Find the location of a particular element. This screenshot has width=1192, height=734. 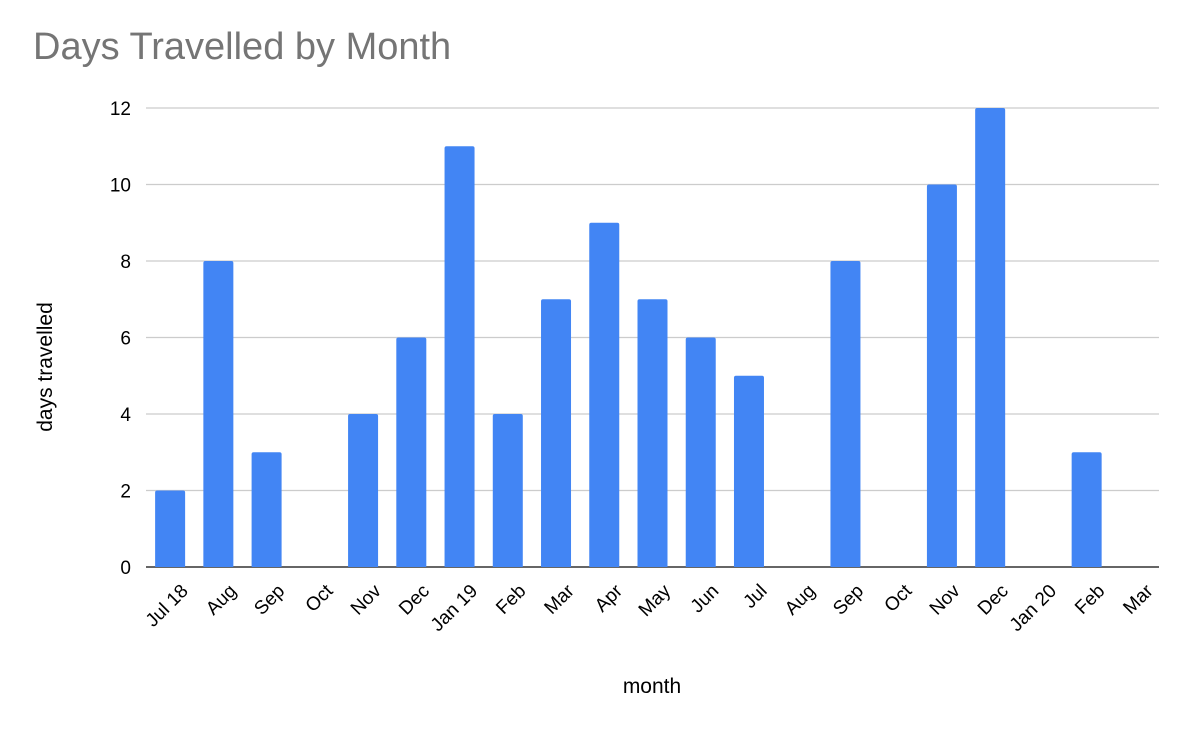

y-tick-label: 6 is located at coordinates (125, 339).